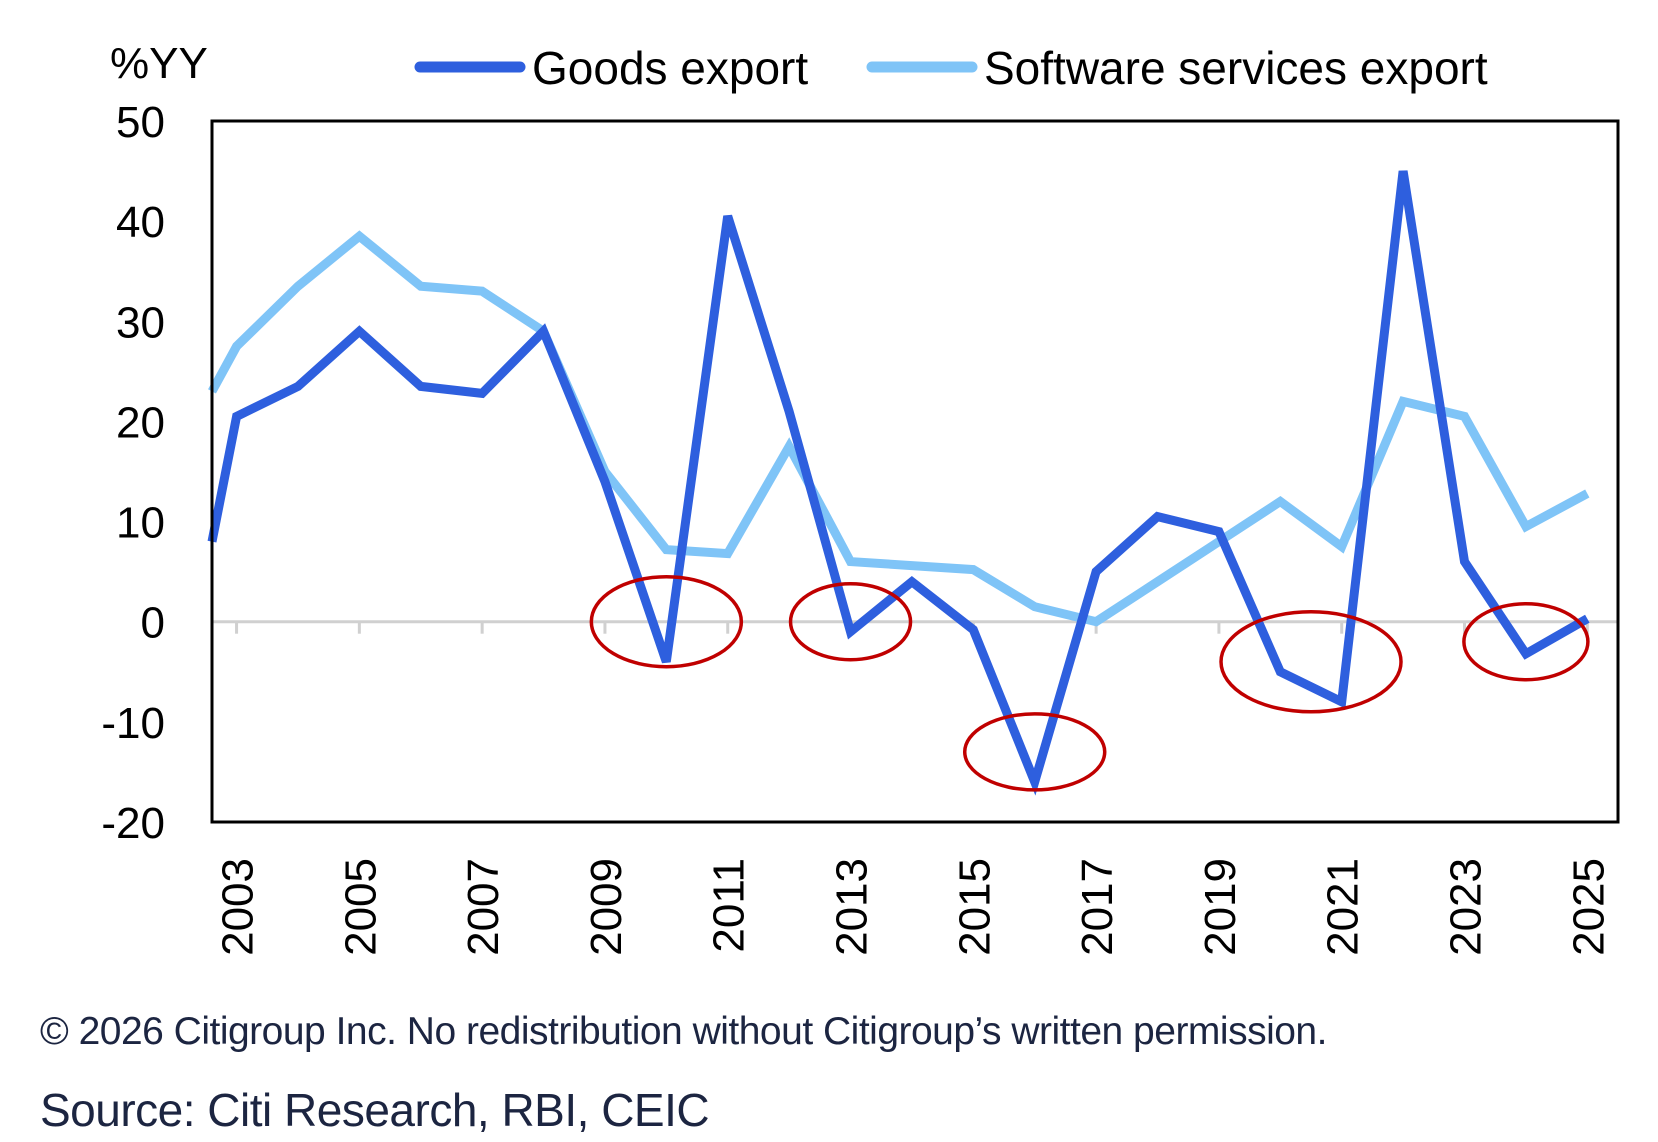 The height and width of the screenshot is (1142, 1658). Describe the element at coordinates (1097, 907) in the screenshot. I see `x-tick-label: 2017` at that location.